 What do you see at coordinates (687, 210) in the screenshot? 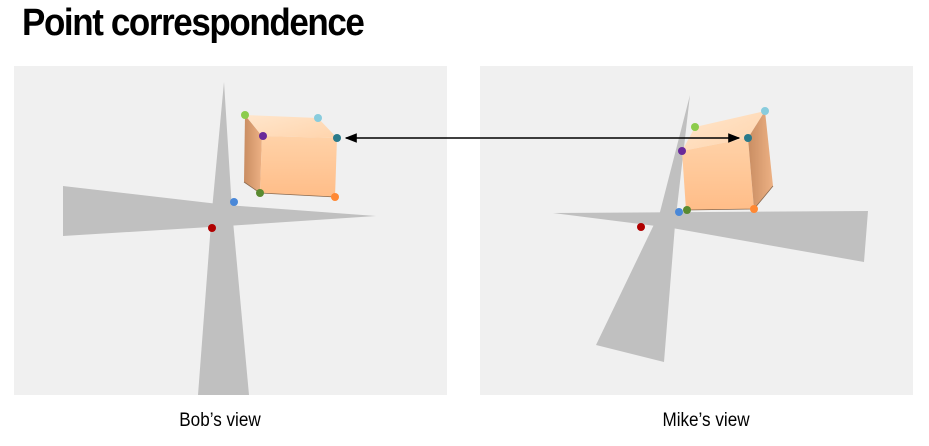
I see `mike-point-green-dark` at bounding box center [687, 210].